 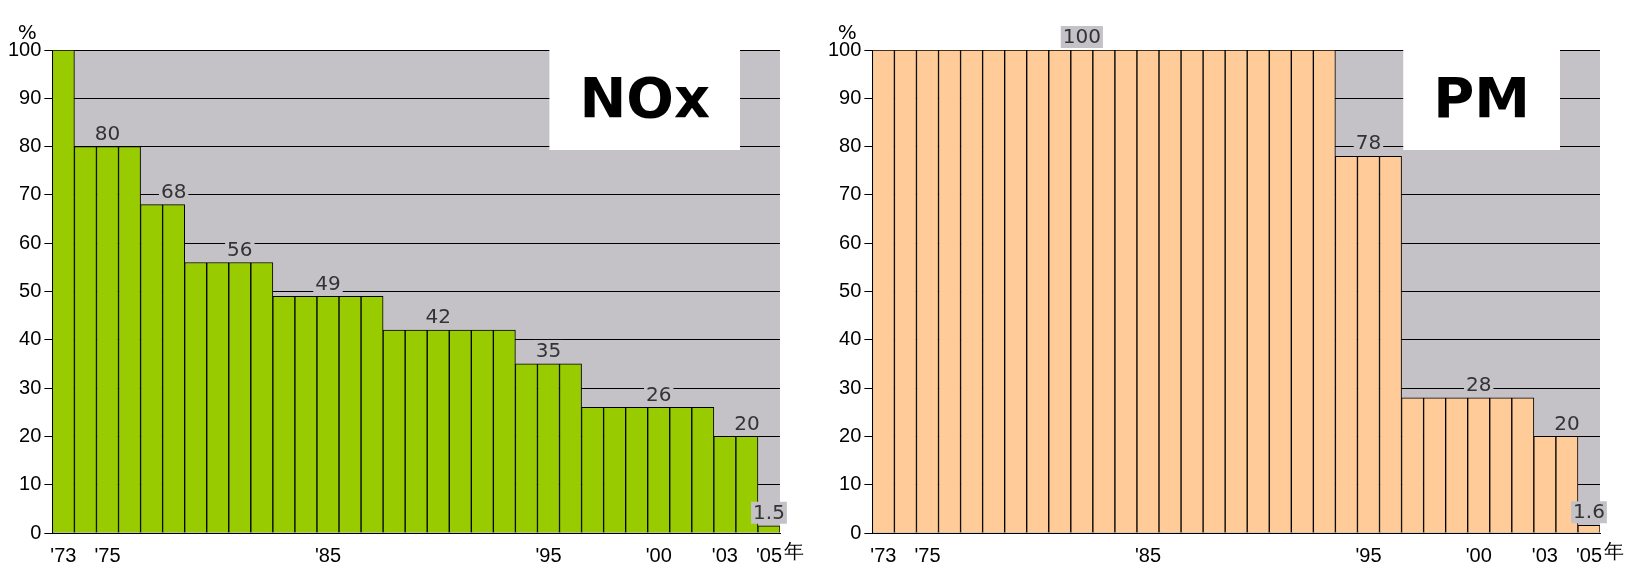 I want to click on data-label: 100, so click(x=1081, y=36).